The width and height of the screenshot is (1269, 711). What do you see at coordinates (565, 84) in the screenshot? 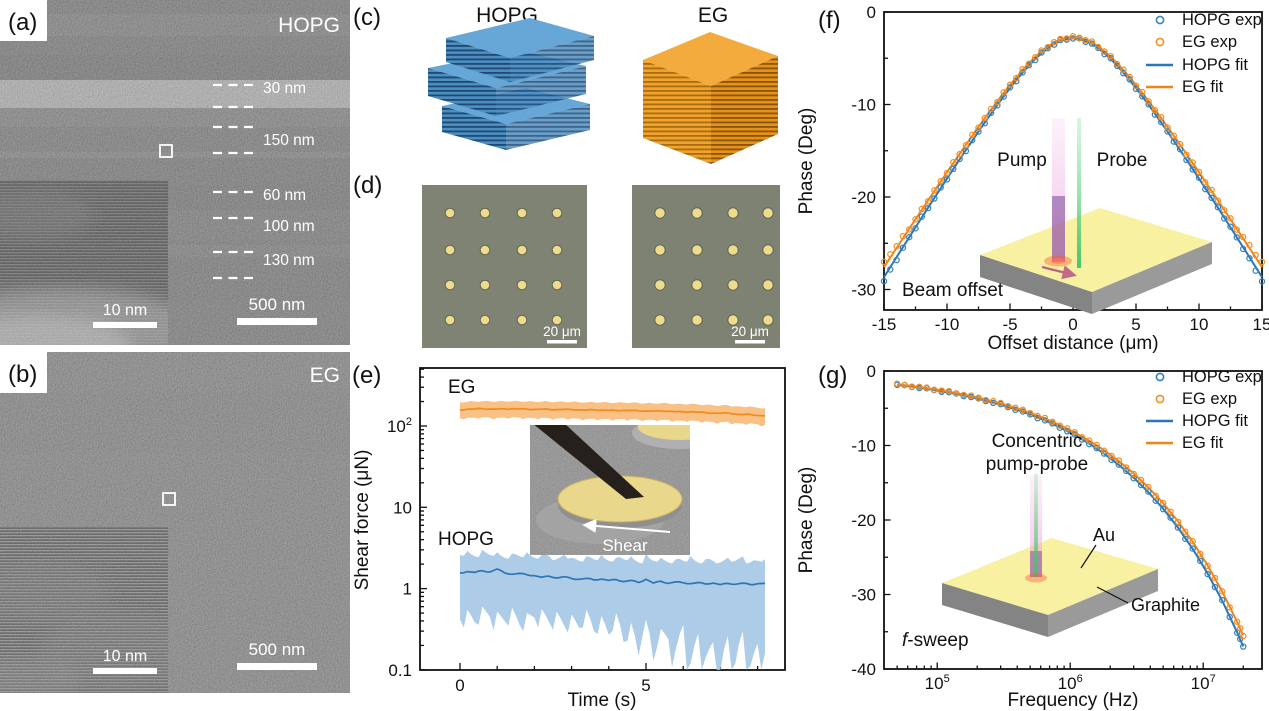
I see `panel-c-illustration: (c) HOPG EG` at bounding box center [565, 84].